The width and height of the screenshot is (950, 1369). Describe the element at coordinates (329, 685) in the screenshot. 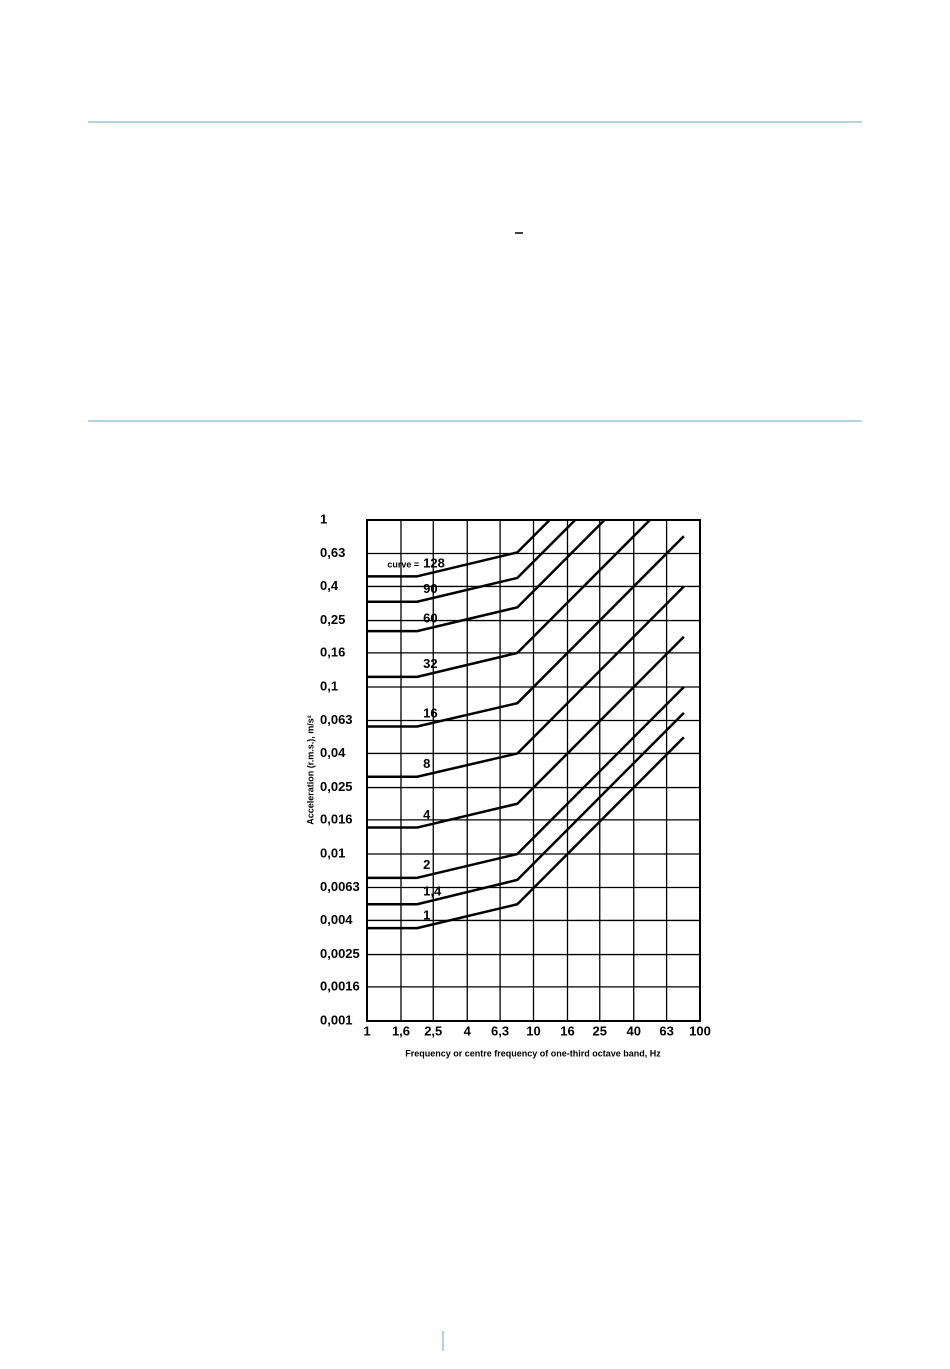

I see `y-tick-label: 0,1` at that location.